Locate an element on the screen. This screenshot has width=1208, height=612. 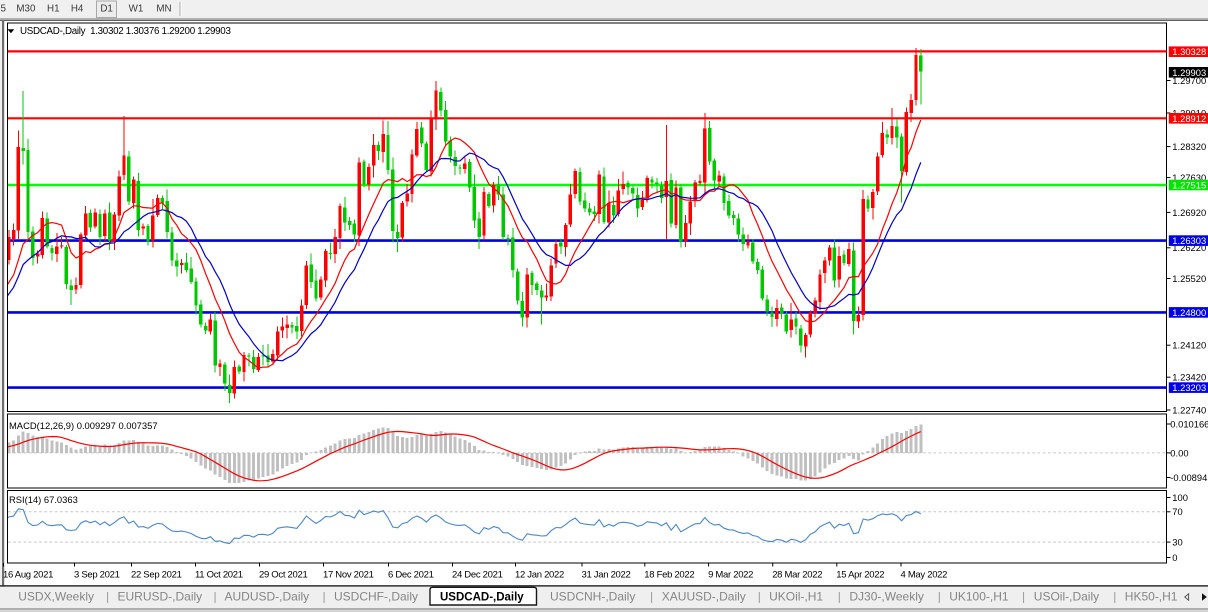
svg-text: M30 is located at coordinates (26, 9).